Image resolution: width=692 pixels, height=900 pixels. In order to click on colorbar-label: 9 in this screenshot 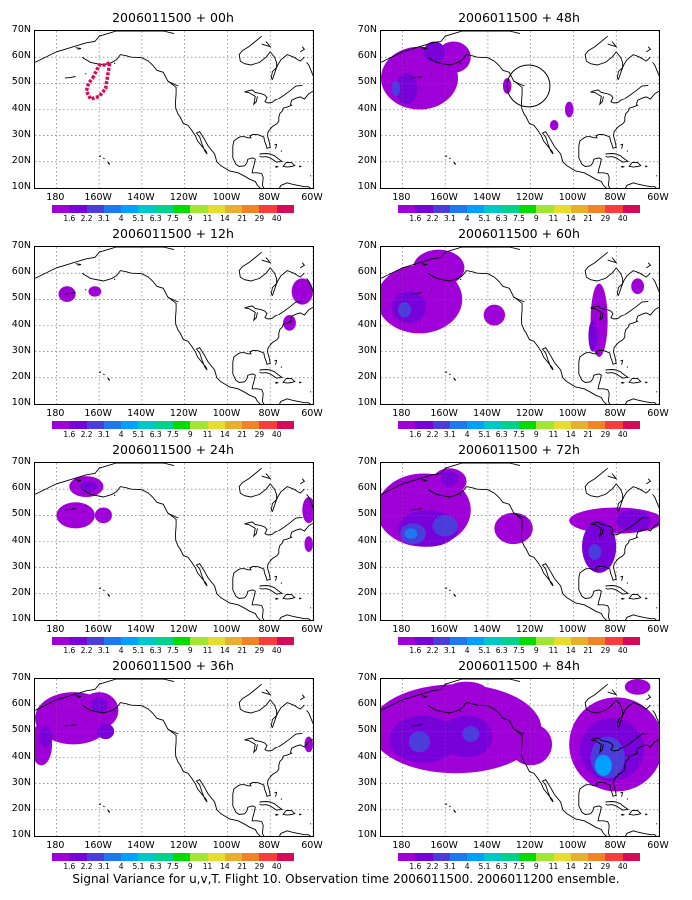, I will do `click(536, 434)`.